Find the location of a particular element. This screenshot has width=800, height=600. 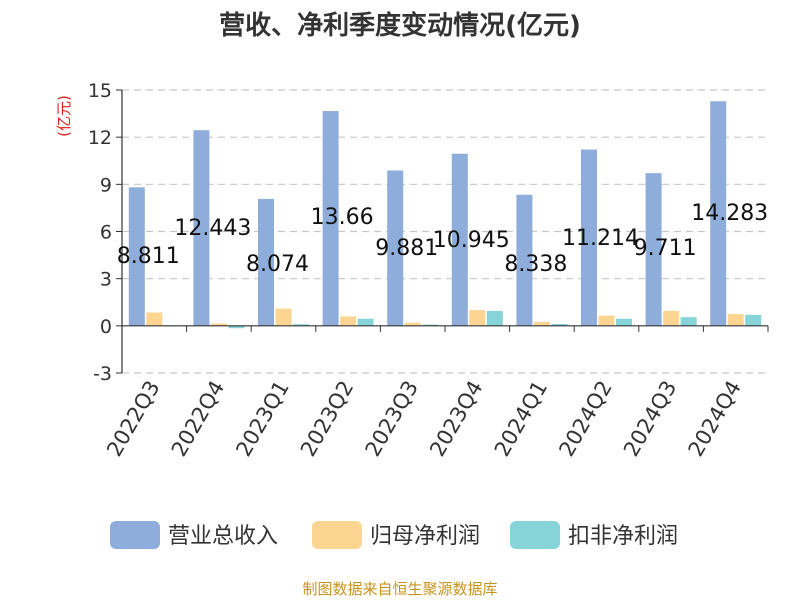

y-tick-label: 12 is located at coordinates (100, 138).